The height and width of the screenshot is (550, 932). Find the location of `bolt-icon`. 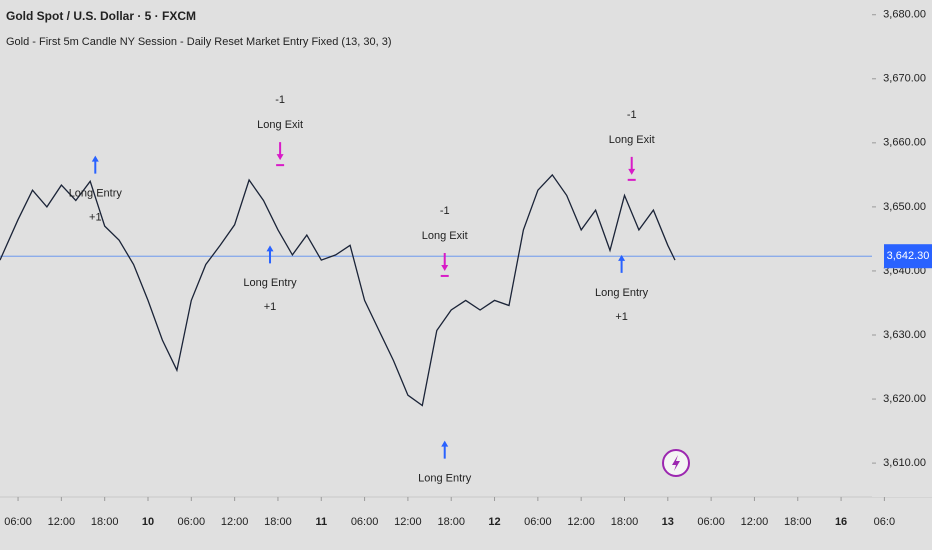

bolt-icon is located at coordinates (676, 463).